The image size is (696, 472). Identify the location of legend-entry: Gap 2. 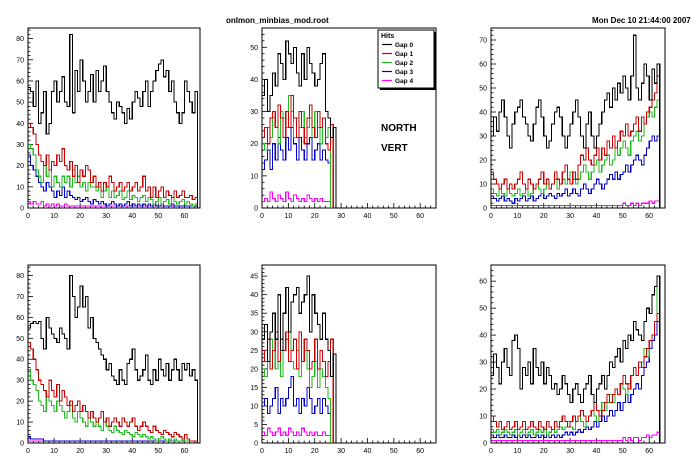
(404, 63).